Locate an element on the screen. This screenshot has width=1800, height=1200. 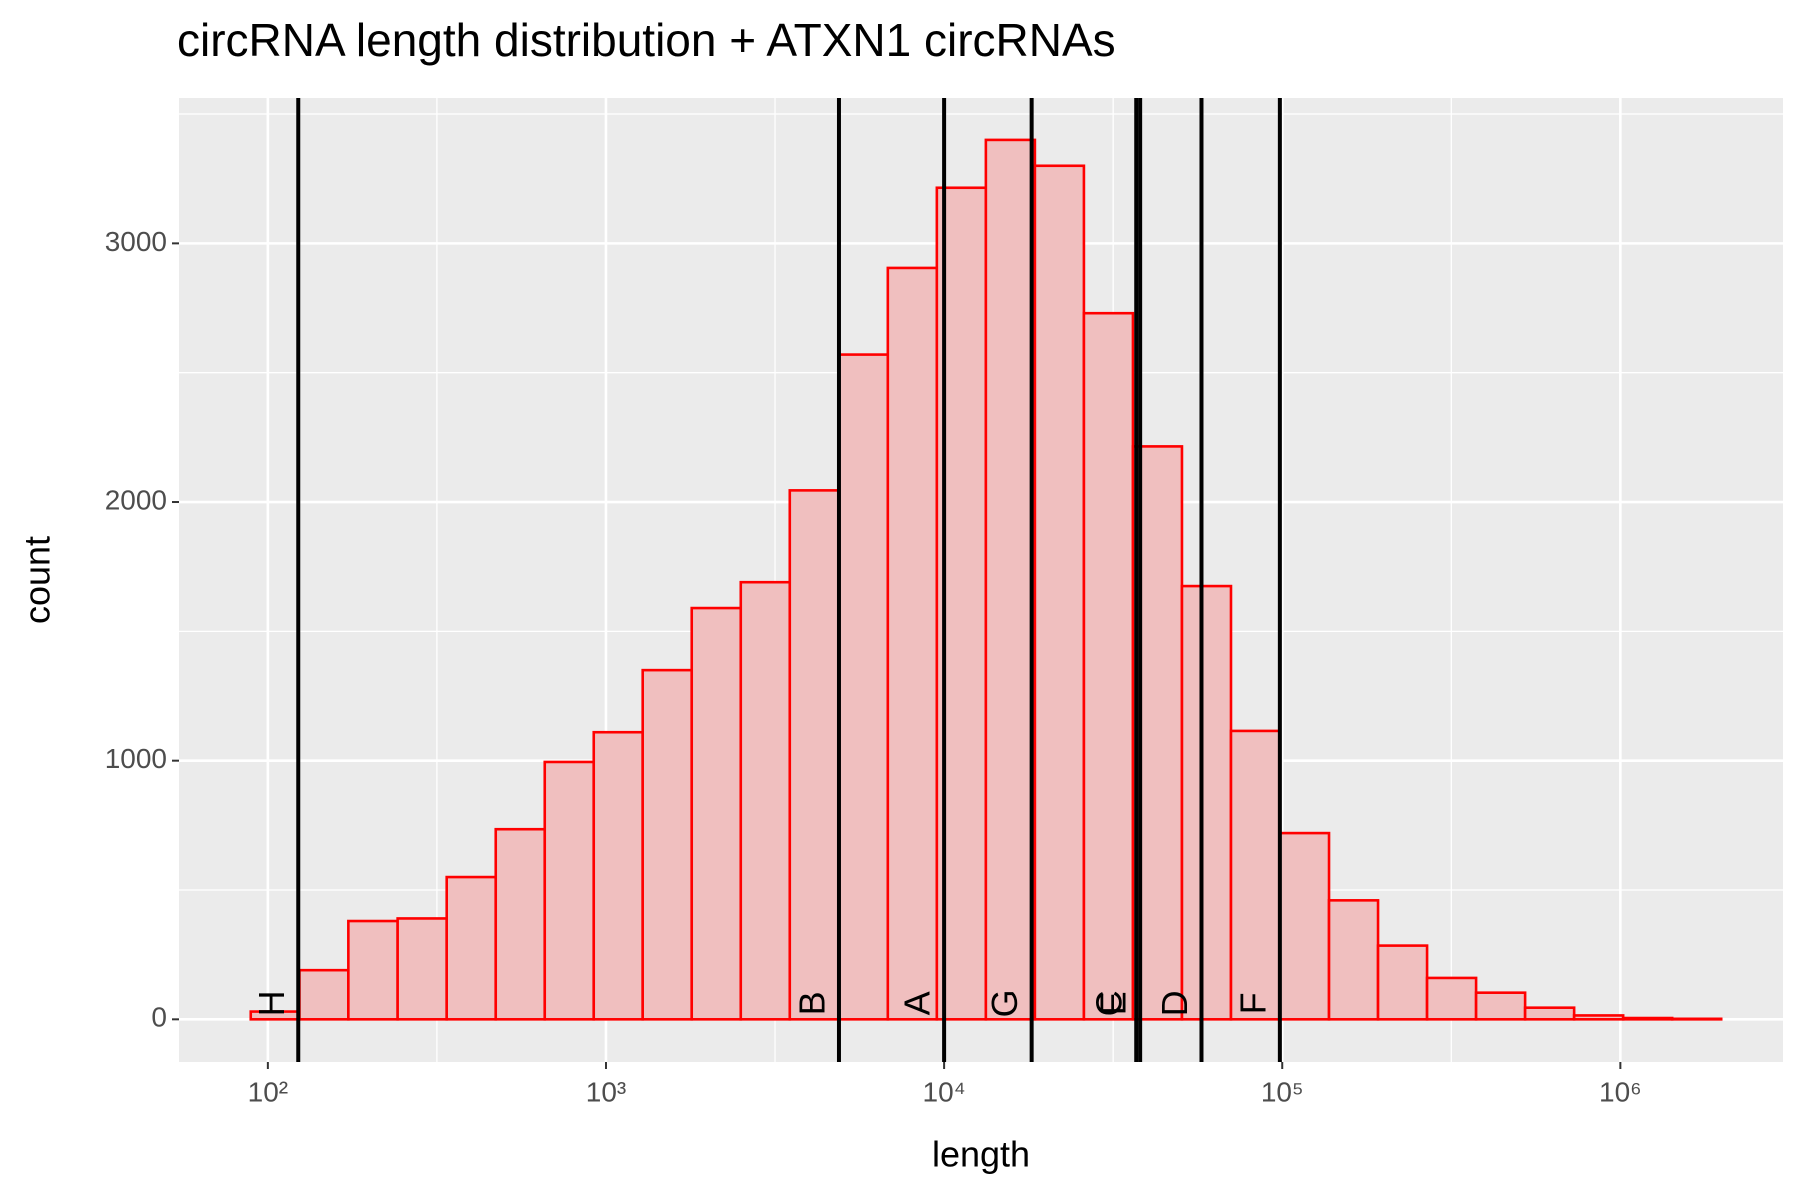
x-tick-label: 10⁶ is located at coordinates (1620, 1091).